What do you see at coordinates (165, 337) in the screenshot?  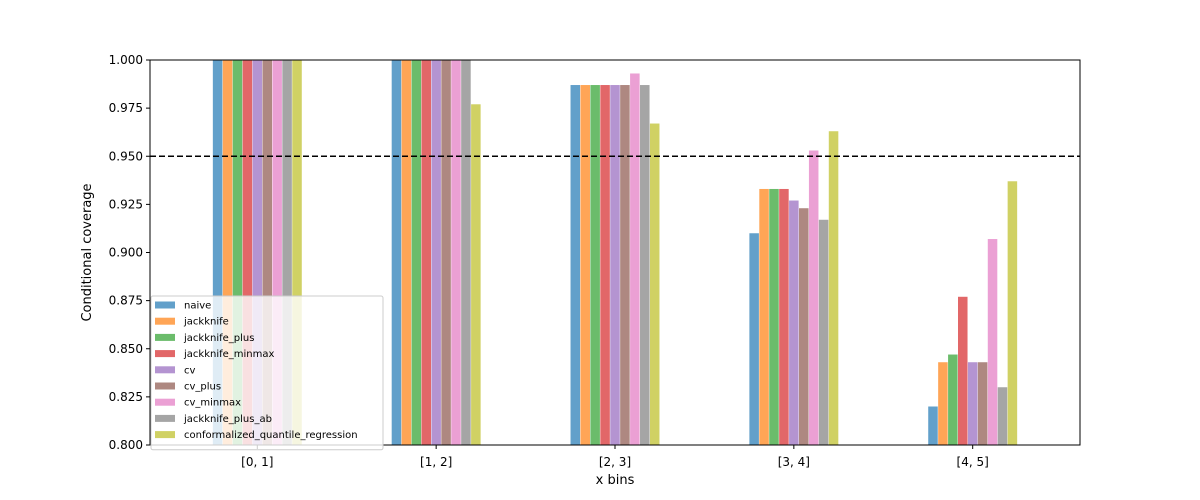 I see `legend-swatch-jackknife_plus` at bounding box center [165, 337].